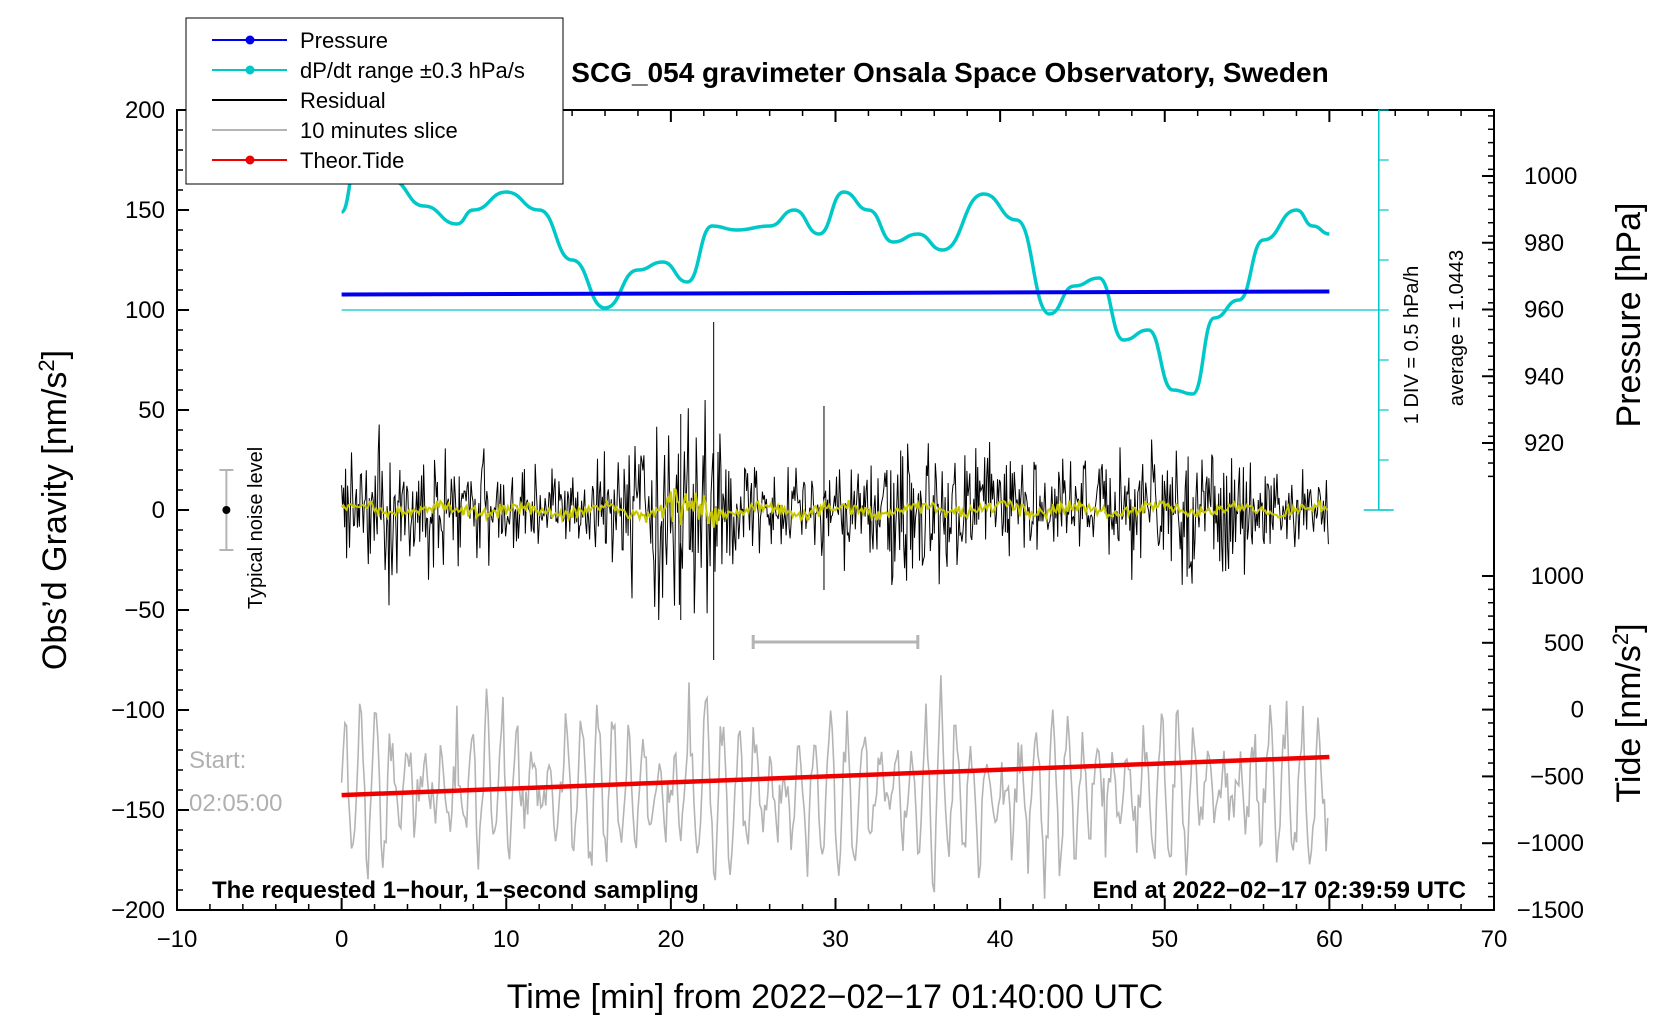  I want to click on tide-tick-label: −500, so click(1557, 776).